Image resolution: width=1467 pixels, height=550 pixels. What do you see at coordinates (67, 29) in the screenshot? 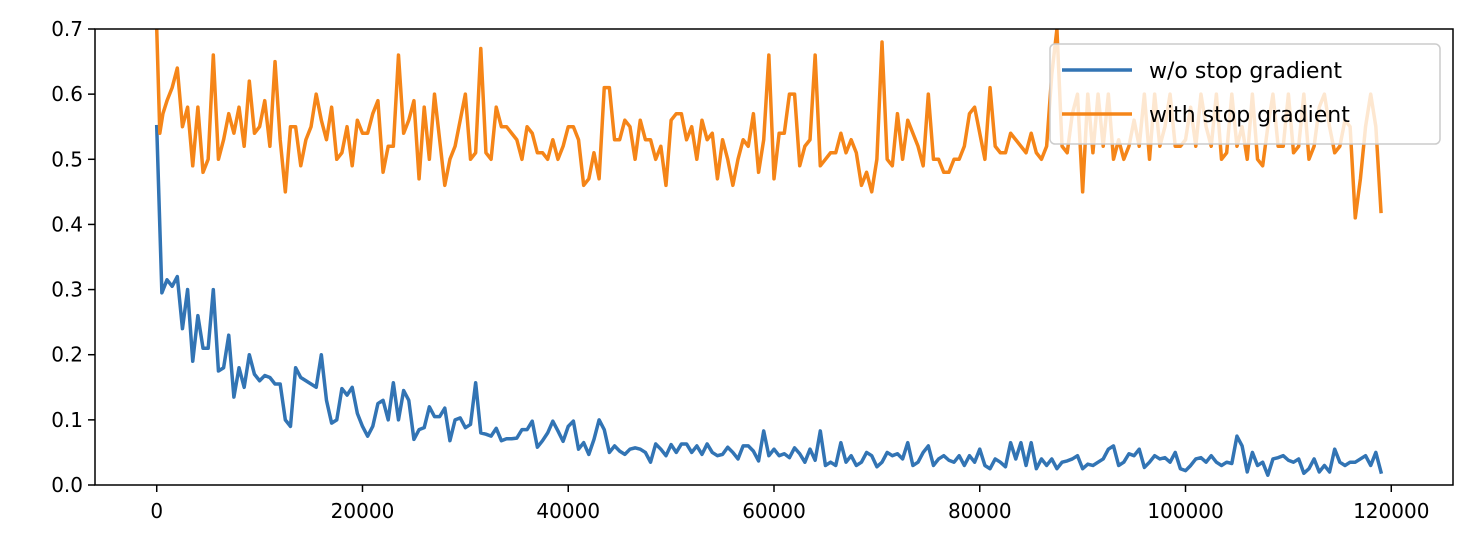
I see `y-tick-label: 0.7` at bounding box center [67, 29].